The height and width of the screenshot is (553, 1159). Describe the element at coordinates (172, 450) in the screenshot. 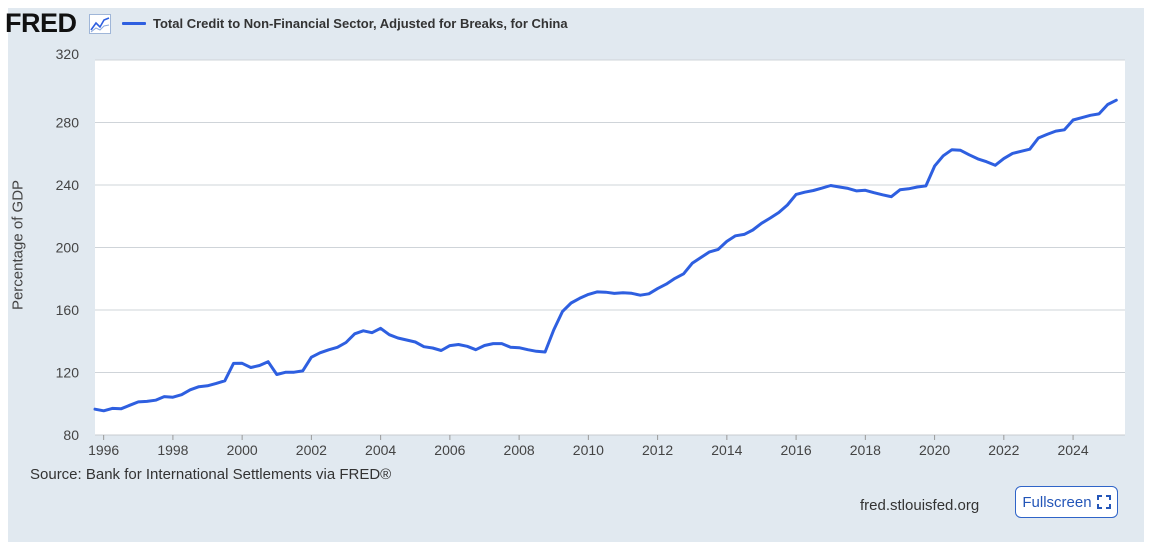

I see `x-tick-label: 1998` at that location.